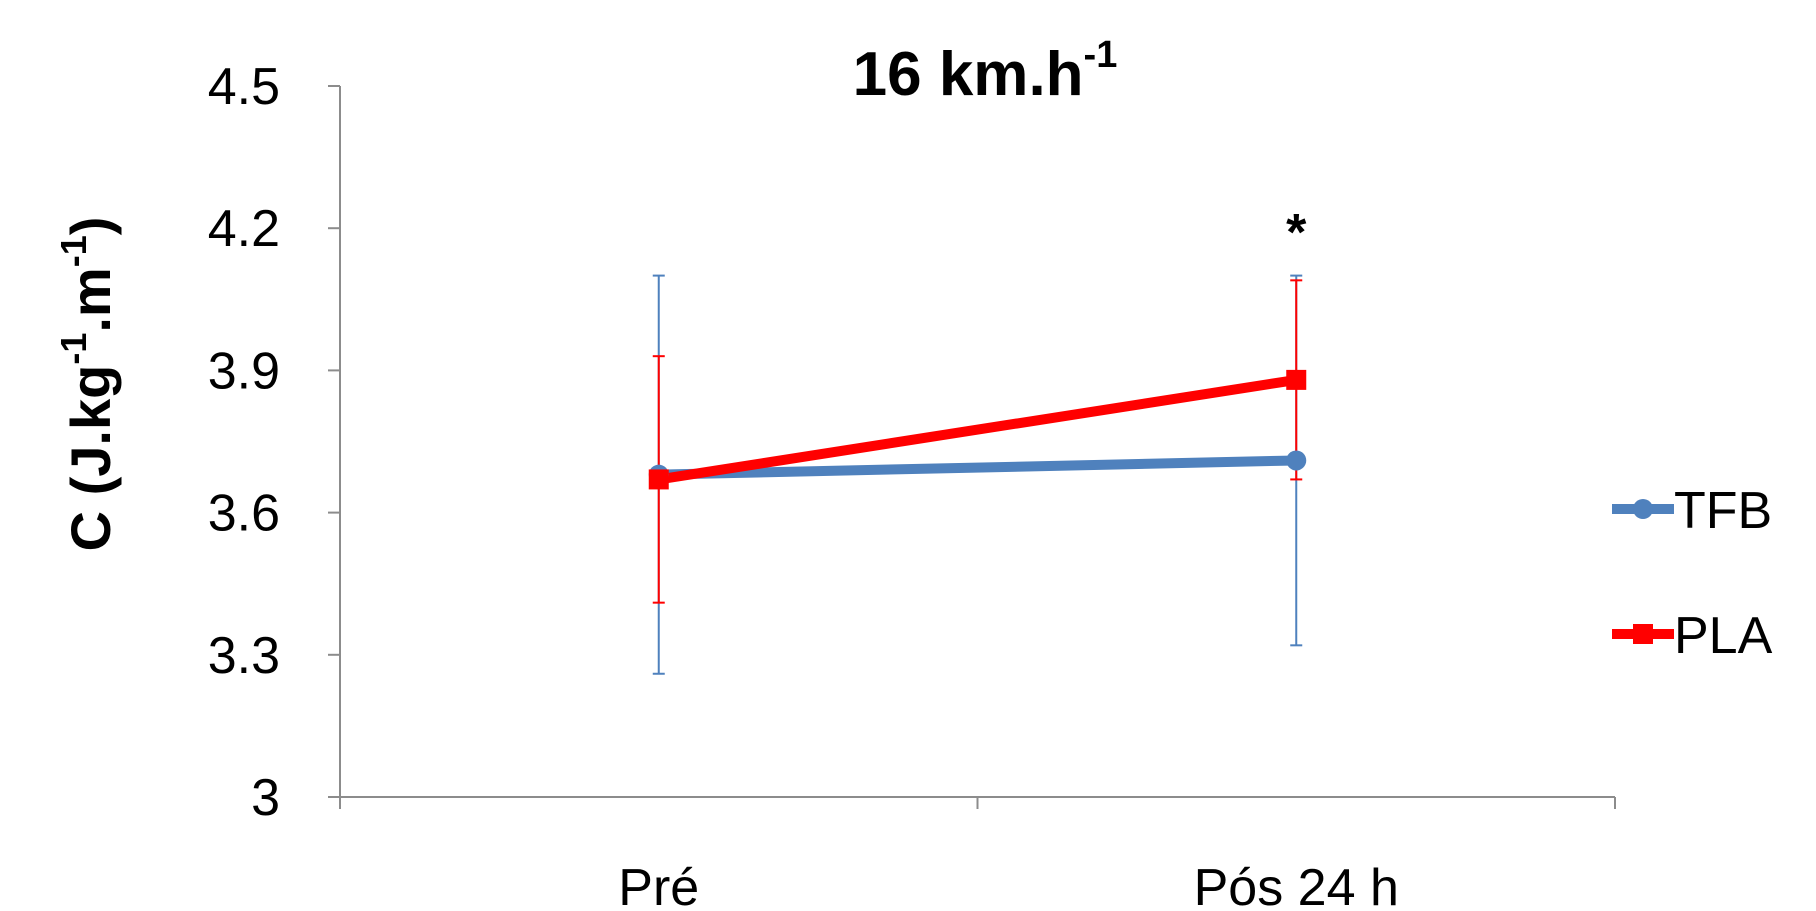 The image size is (1816, 911). I want to click on significance-asterisk: *, so click(1296, 233).